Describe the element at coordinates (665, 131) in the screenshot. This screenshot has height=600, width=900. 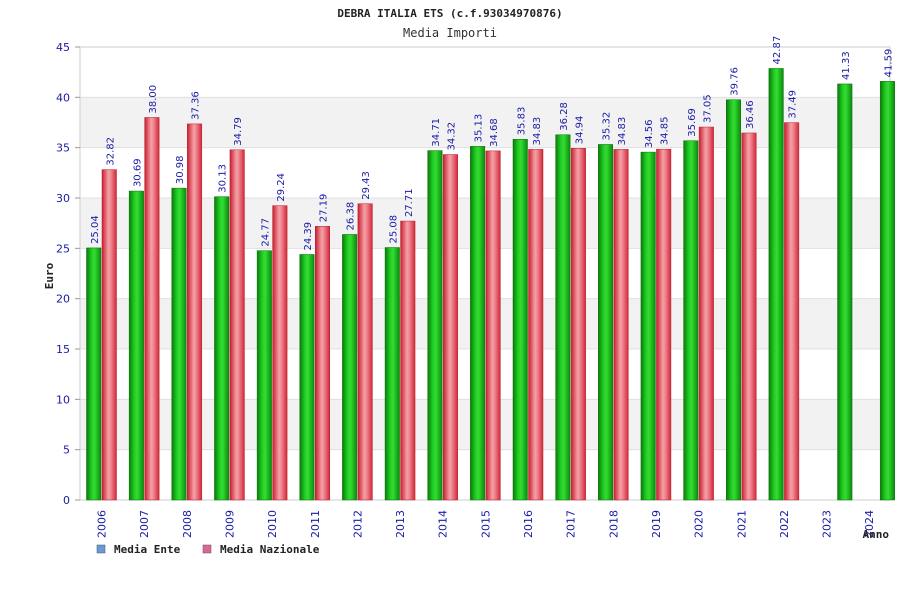
I see `value-label-media-nazionale-2019: 34.85` at that location.